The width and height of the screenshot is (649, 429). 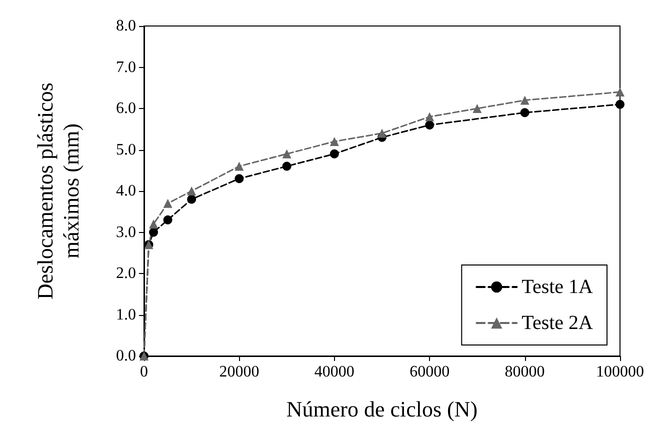 I want to click on x-tick-label: 0, so click(x=144, y=372).